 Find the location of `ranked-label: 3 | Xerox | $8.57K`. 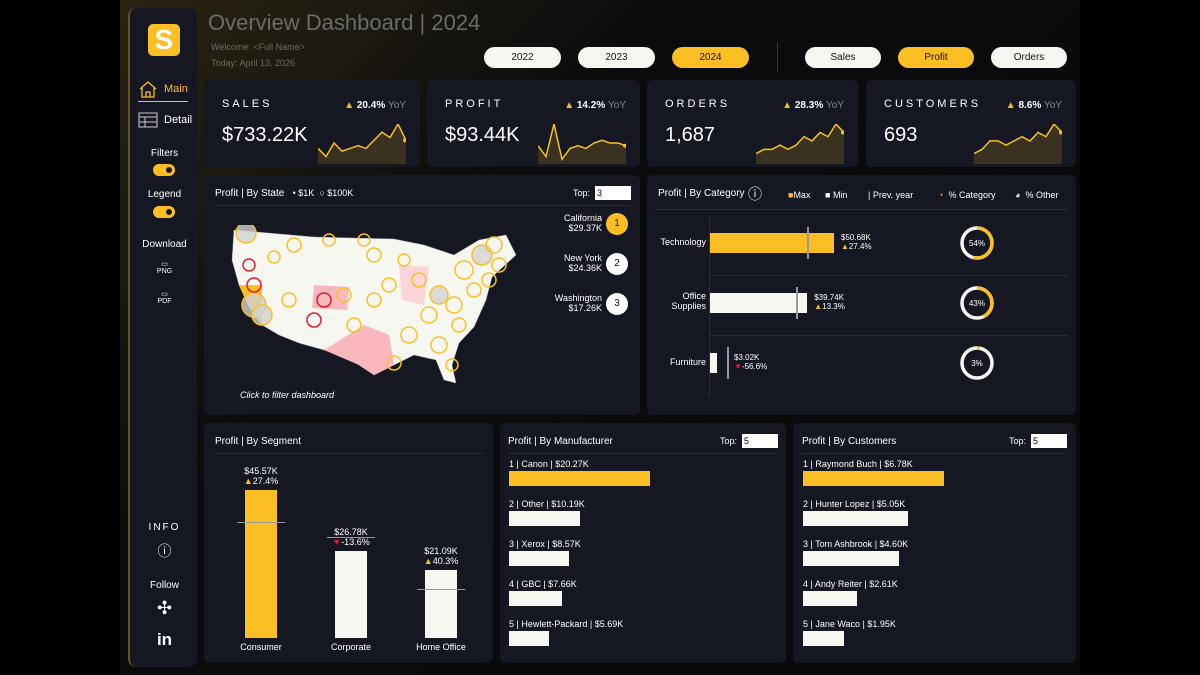

ranked-label: 3 | Xerox | $8.57K is located at coordinates (545, 544).